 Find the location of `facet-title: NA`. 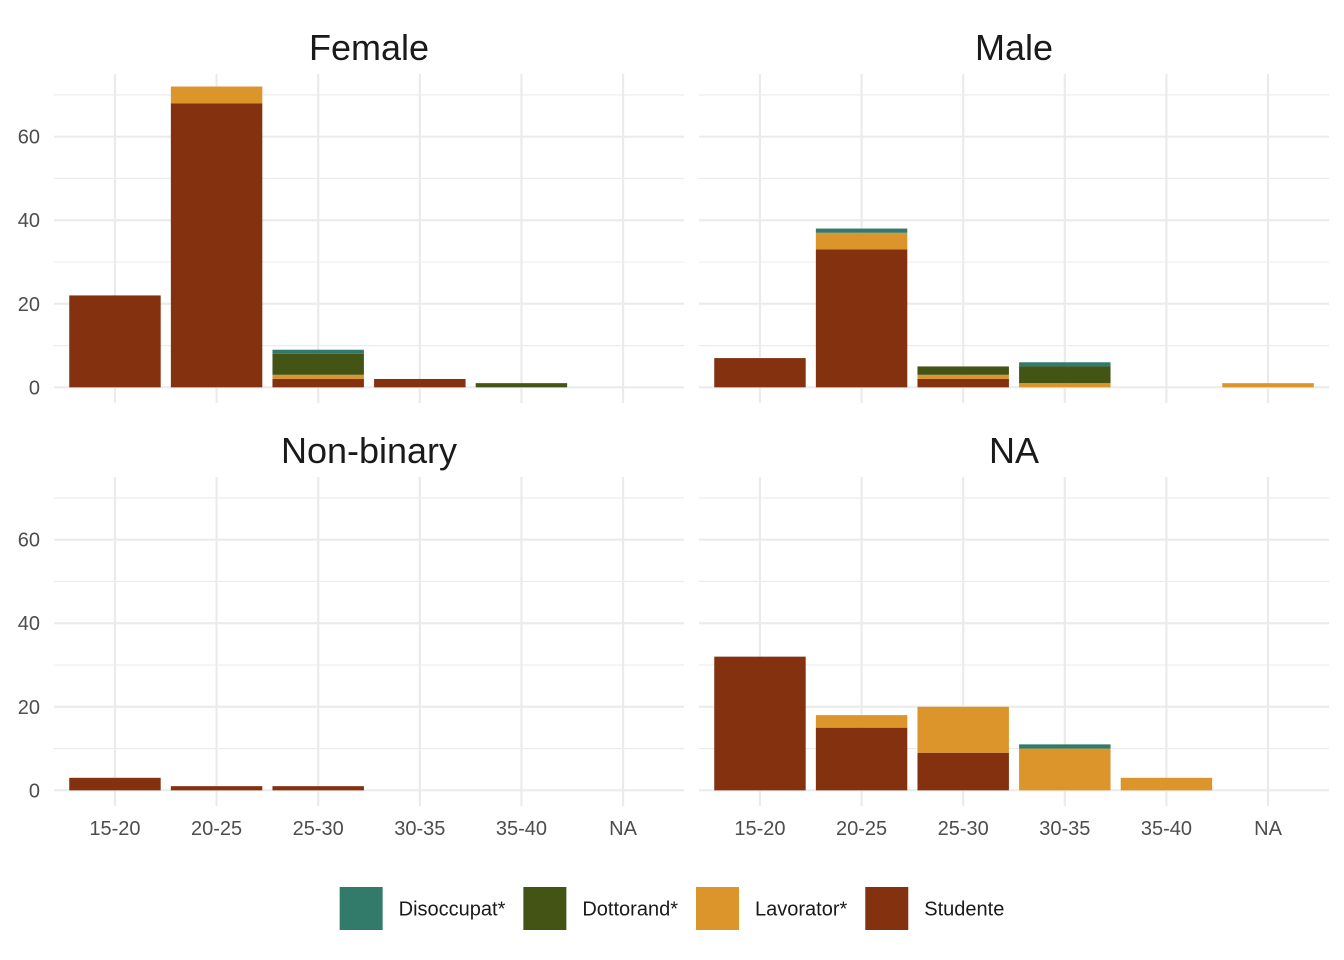

facet-title: NA is located at coordinates (1014, 450).